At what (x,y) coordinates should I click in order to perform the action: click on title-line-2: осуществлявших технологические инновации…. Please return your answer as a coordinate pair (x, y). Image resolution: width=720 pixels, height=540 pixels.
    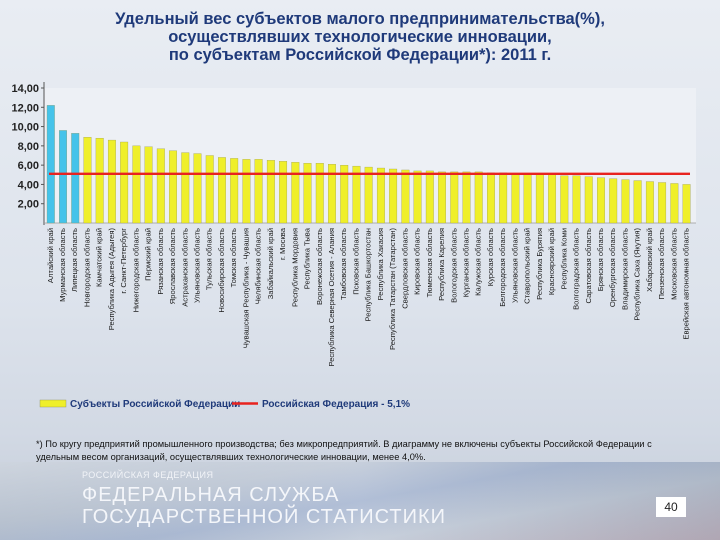
    Looking at the image, I should click on (360, 37).